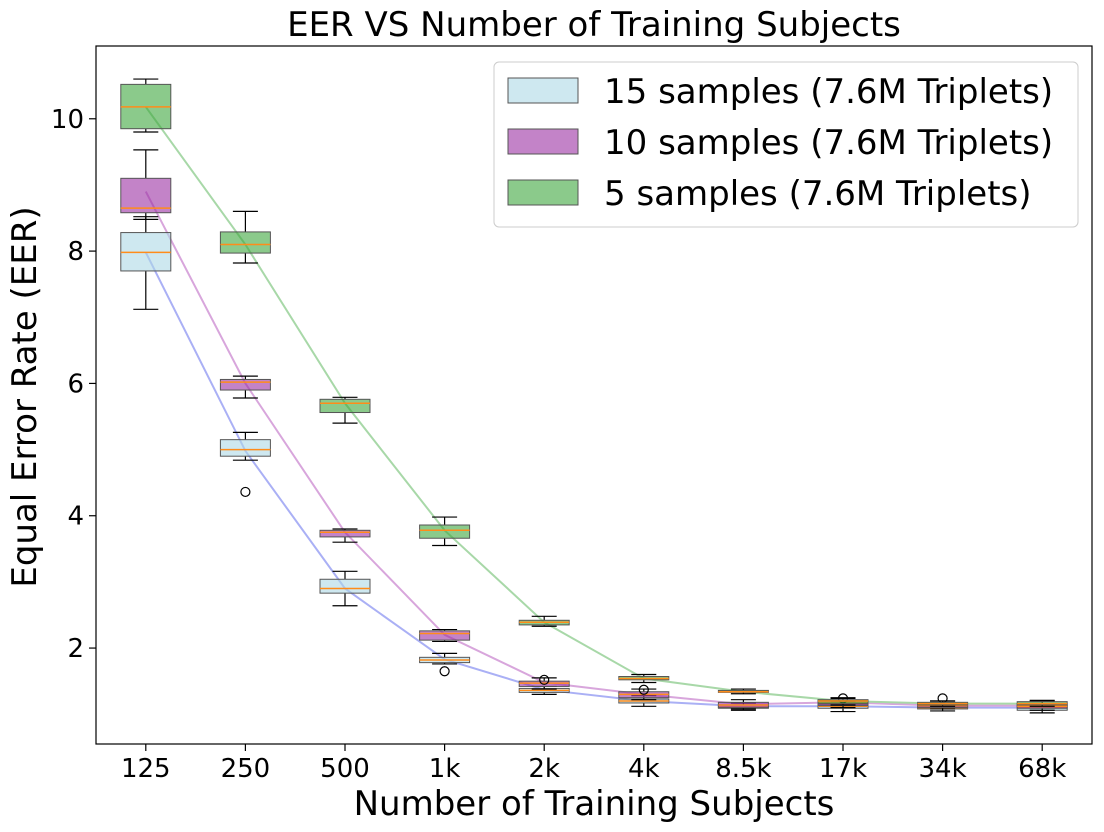 This screenshot has height=832, width=1104. What do you see at coordinates (1042, 769) in the screenshot?
I see `x-tick-label: 68k` at bounding box center [1042, 769].